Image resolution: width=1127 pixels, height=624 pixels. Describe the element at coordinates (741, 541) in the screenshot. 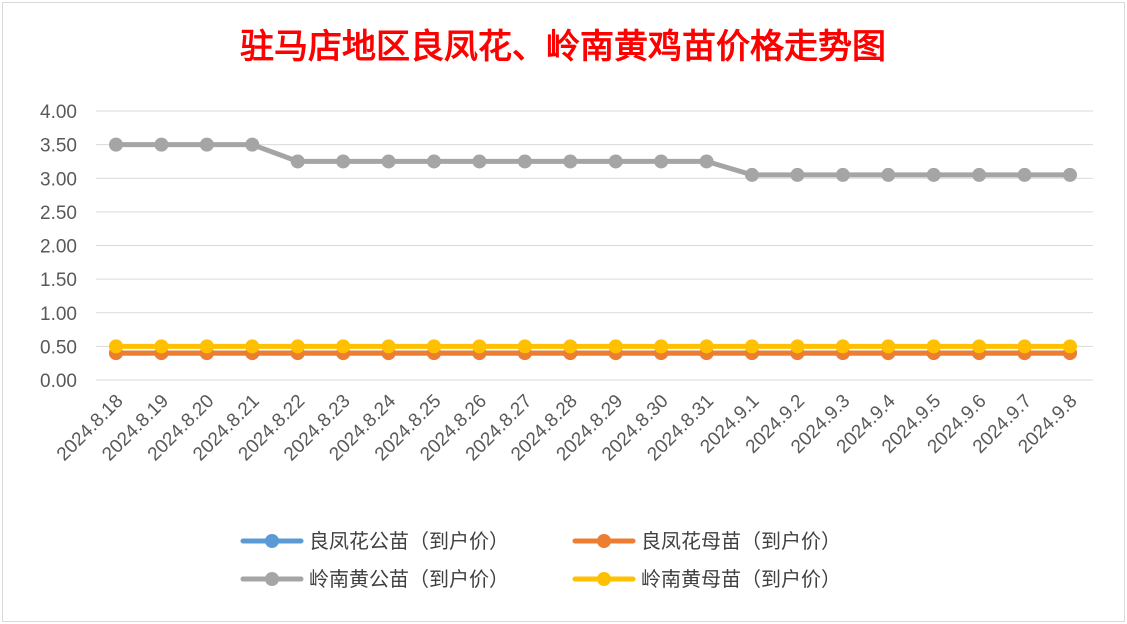

I see `legend-label: 良凤花母苗（到户价）` at that location.